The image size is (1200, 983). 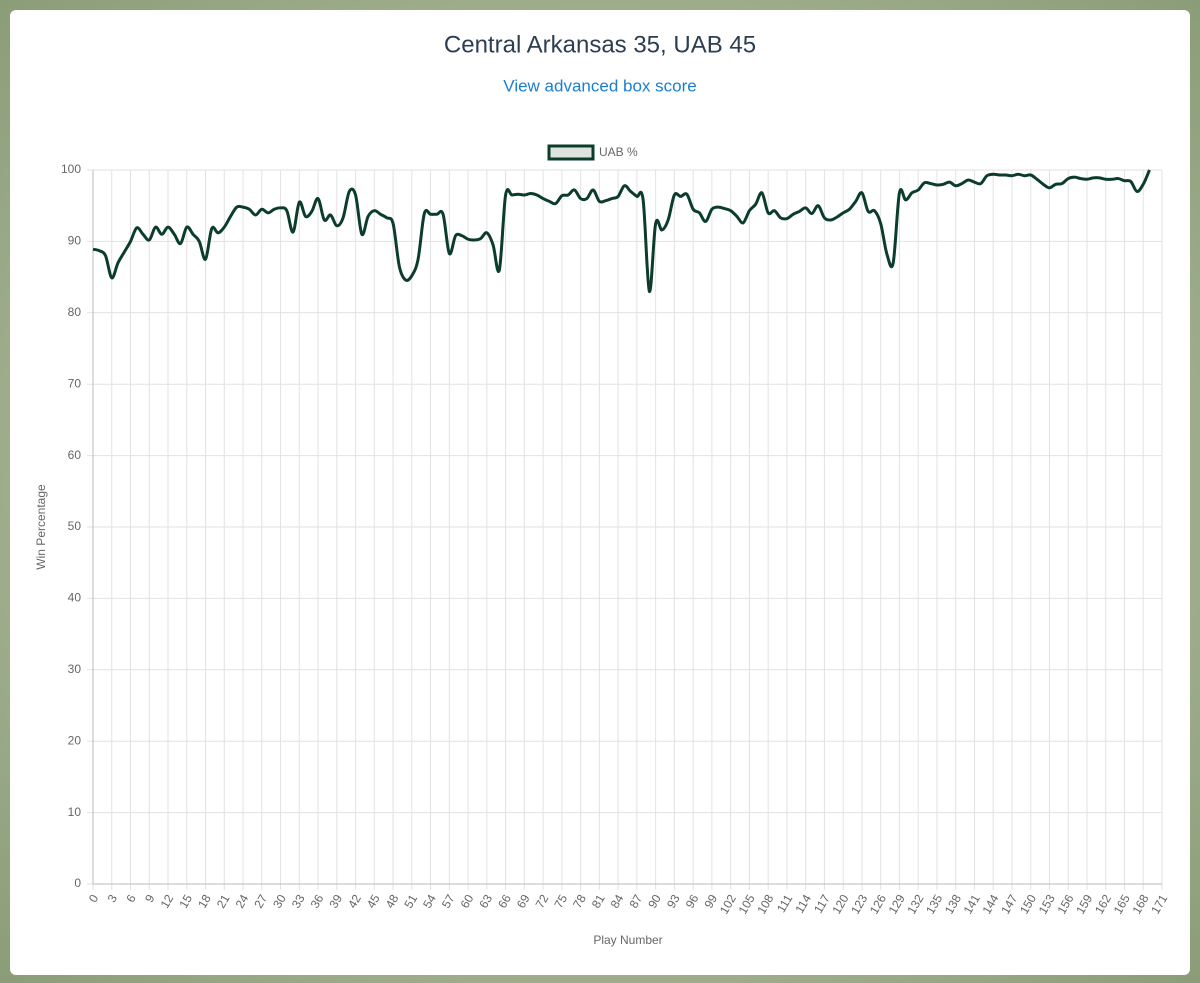 What do you see at coordinates (77, 883) in the screenshot?
I see `y-tick-label: 0` at bounding box center [77, 883].